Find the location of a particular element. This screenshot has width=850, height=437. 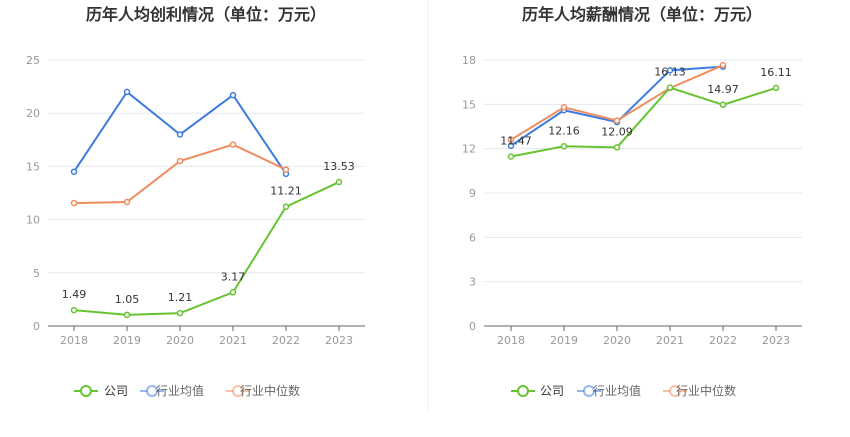

data-label: 16.13 is located at coordinates (670, 72).